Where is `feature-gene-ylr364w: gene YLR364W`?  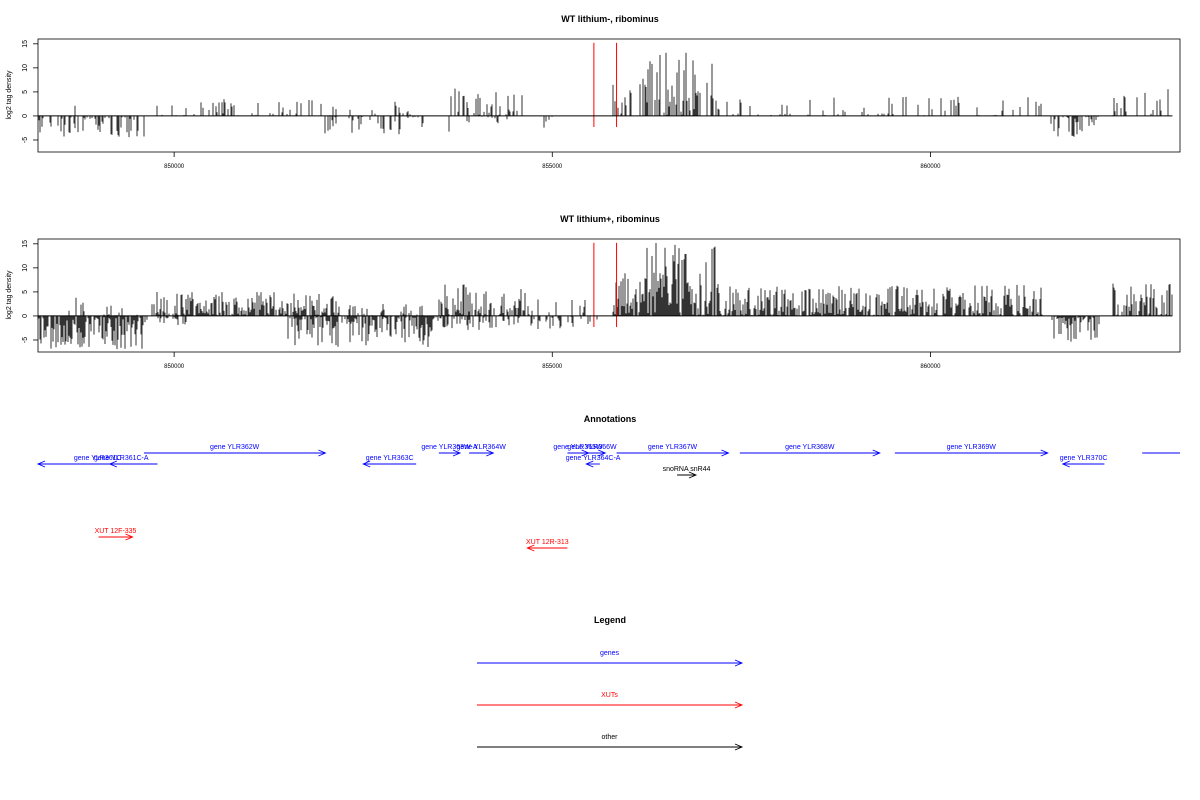 feature-gene-ylr364w: gene YLR364W is located at coordinates (482, 450).